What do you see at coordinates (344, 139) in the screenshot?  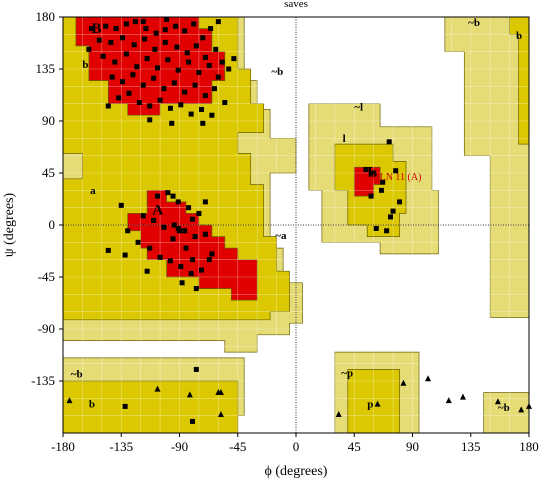 I see `region-label: l` at bounding box center [344, 139].